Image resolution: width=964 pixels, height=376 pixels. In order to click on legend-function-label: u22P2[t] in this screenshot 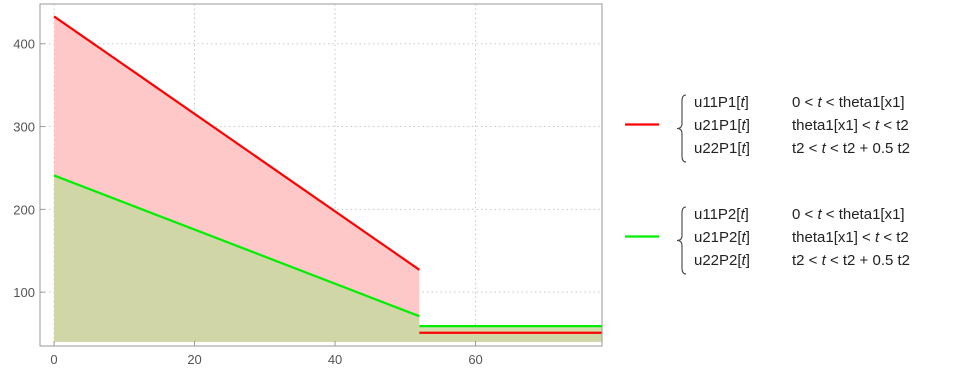, I will do `click(722, 260)`.